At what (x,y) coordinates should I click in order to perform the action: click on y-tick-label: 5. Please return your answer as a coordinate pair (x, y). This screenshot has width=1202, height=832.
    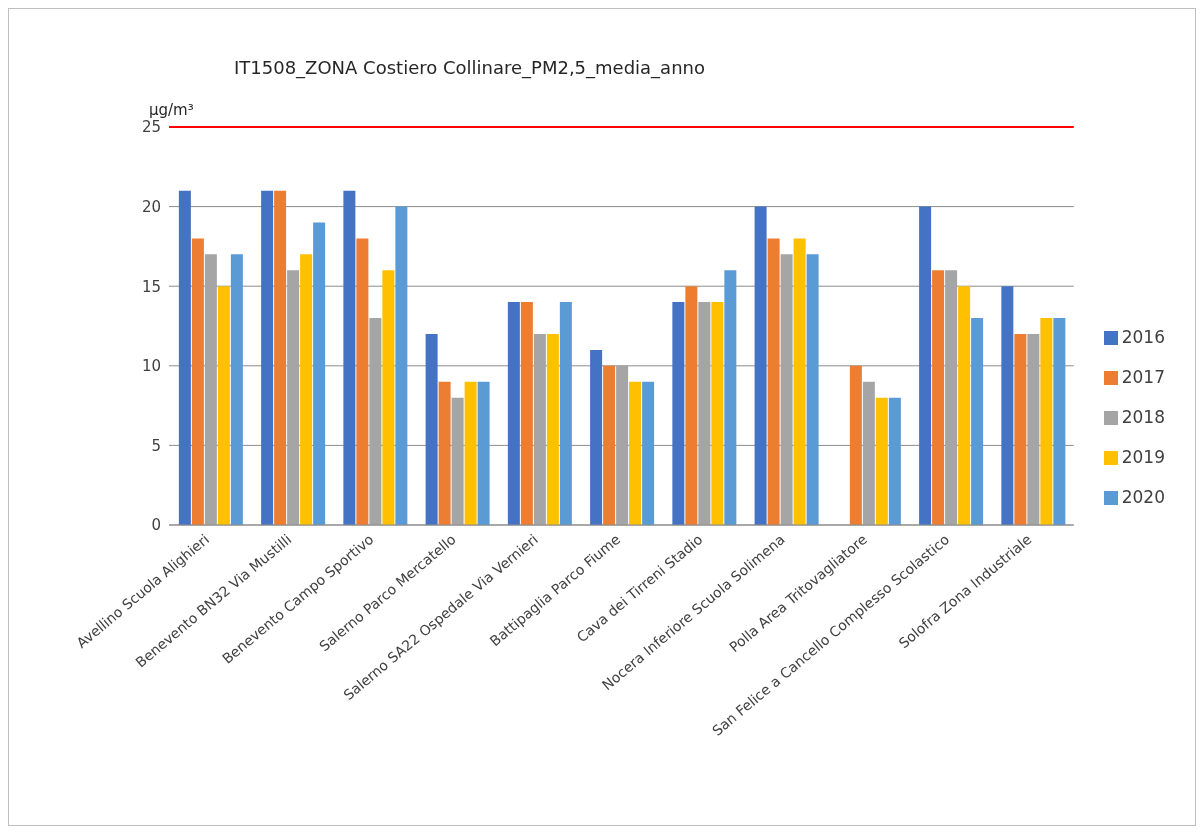
    Looking at the image, I should click on (156, 445).